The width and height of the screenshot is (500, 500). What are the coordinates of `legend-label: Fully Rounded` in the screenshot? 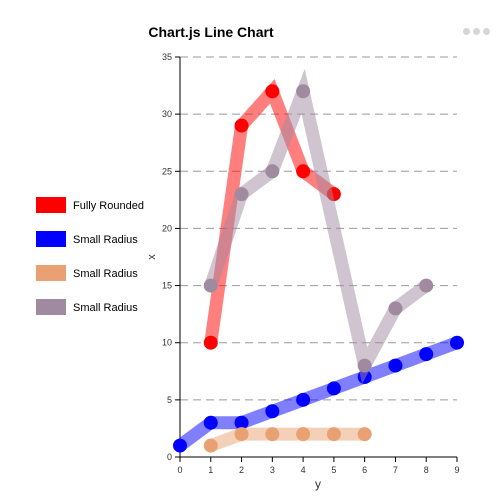 It's located at (108, 206).